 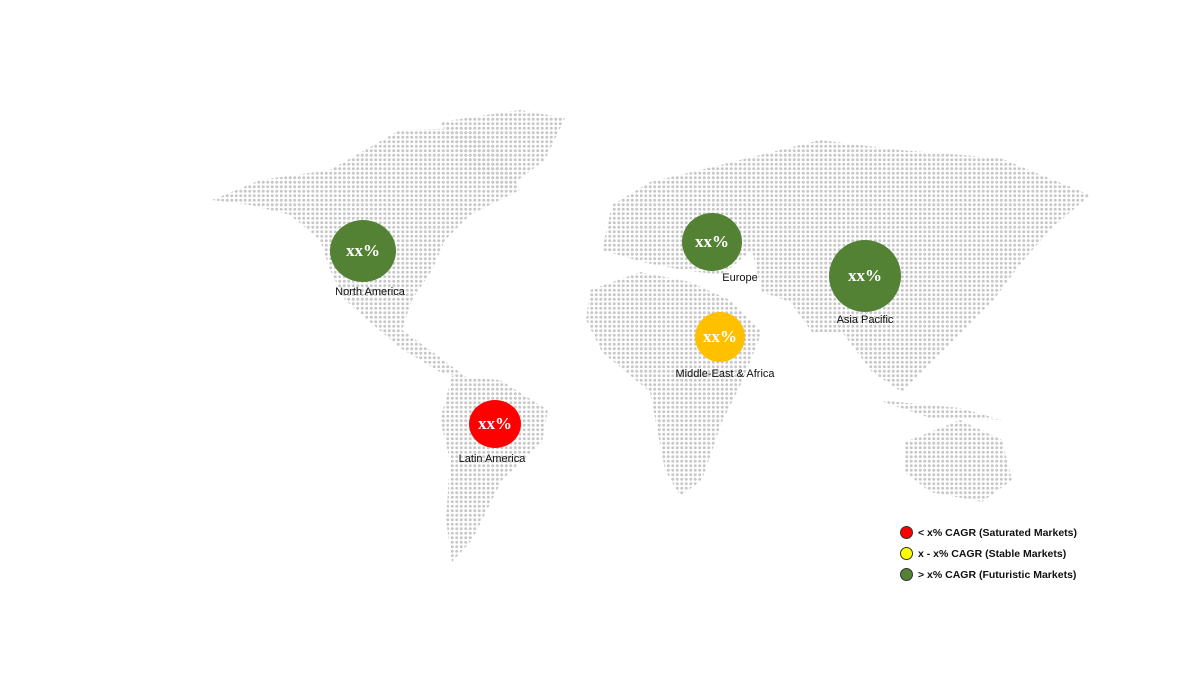 I want to click on south-america-shape, so click(x=494, y=469).